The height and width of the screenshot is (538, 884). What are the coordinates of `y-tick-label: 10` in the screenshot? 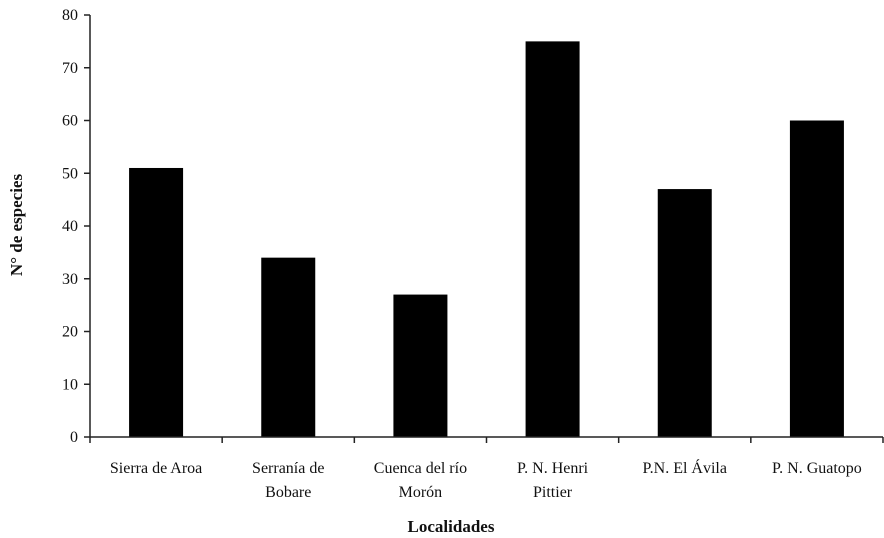 It's located at (70, 384).